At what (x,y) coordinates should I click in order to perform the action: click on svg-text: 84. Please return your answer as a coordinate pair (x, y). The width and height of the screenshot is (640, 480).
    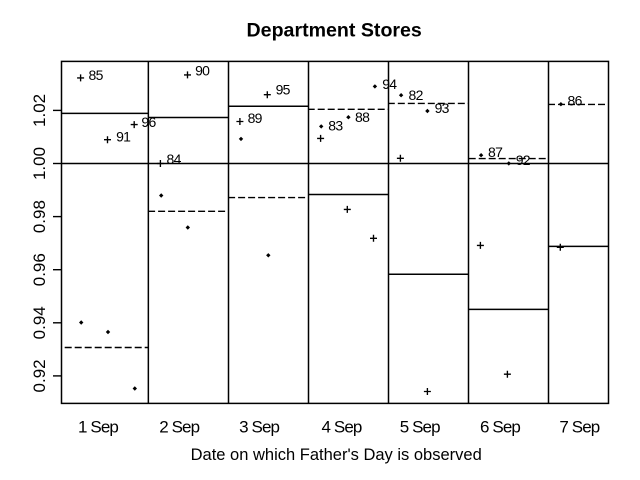
    Looking at the image, I should click on (174, 159).